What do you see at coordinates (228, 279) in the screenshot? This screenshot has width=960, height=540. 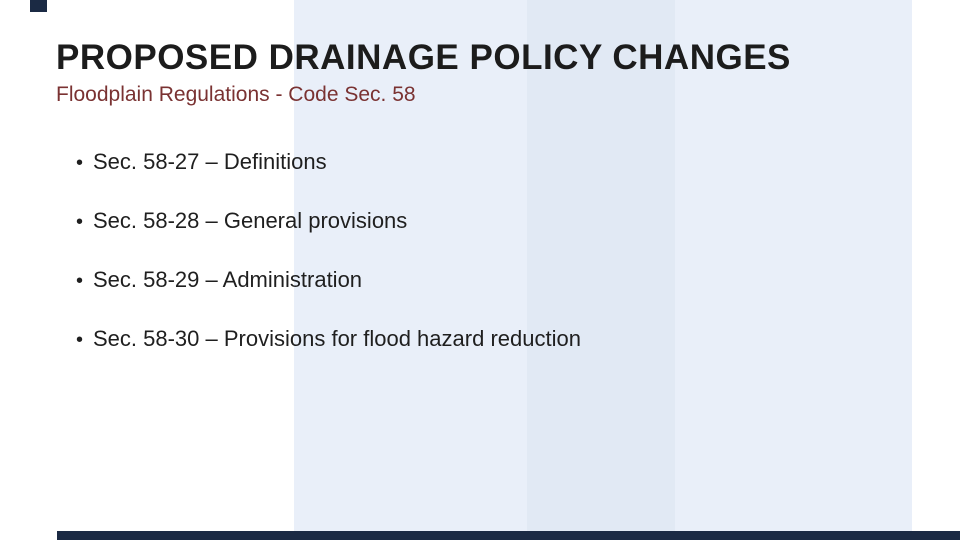 I see `bullet-text: Sec. 58-29 – Administration` at bounding box center [228, 279].